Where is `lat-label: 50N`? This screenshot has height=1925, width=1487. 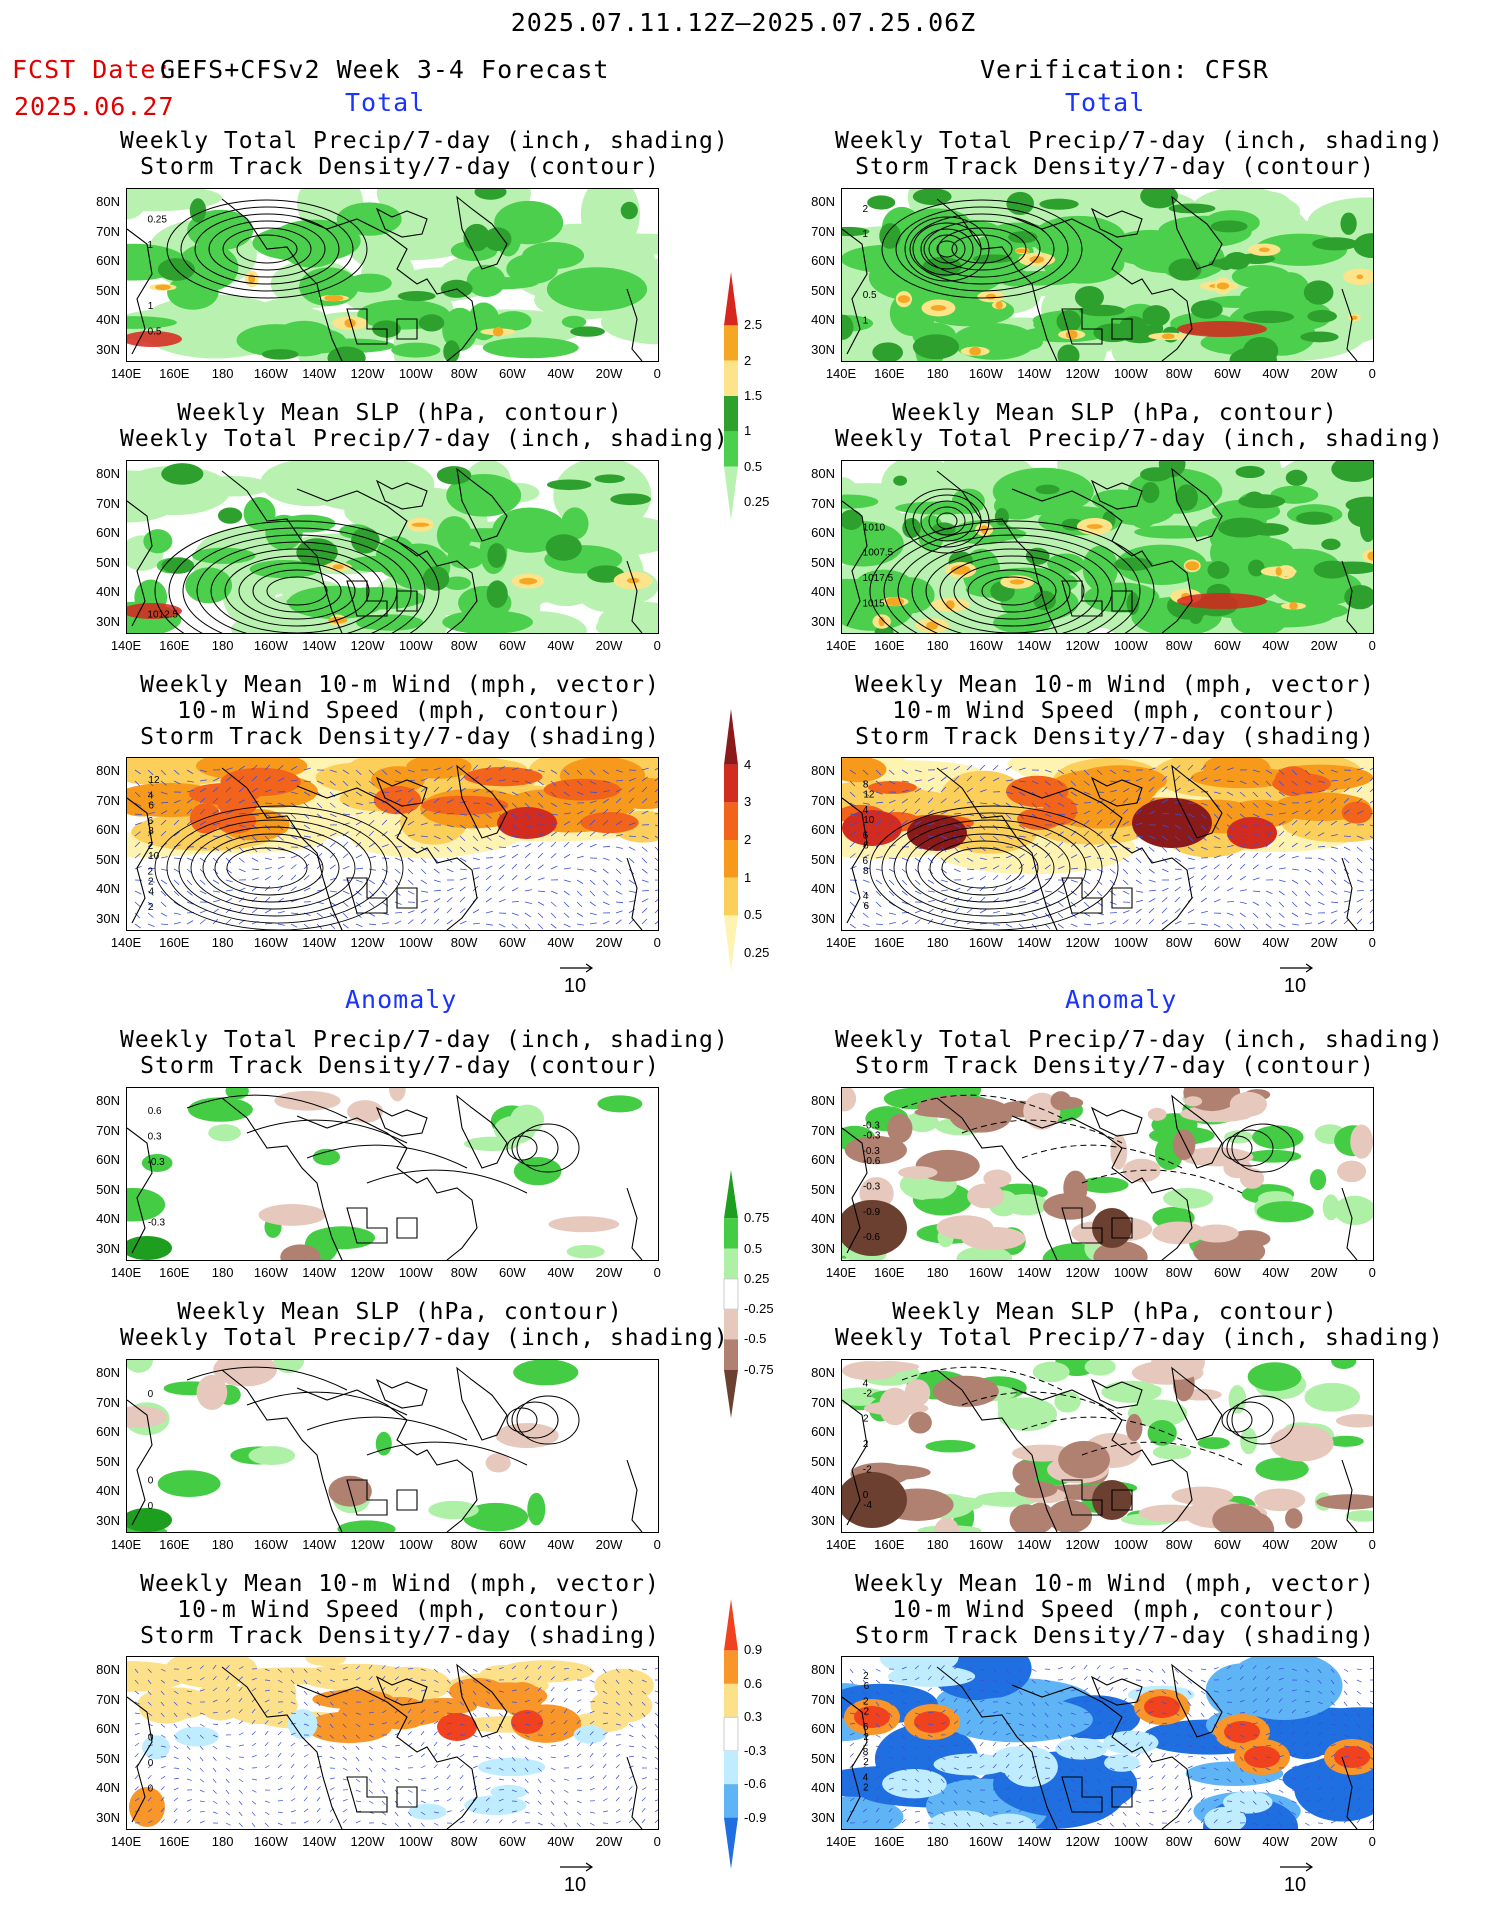 lat-label: 50N is located at coordinates (823, 1189).